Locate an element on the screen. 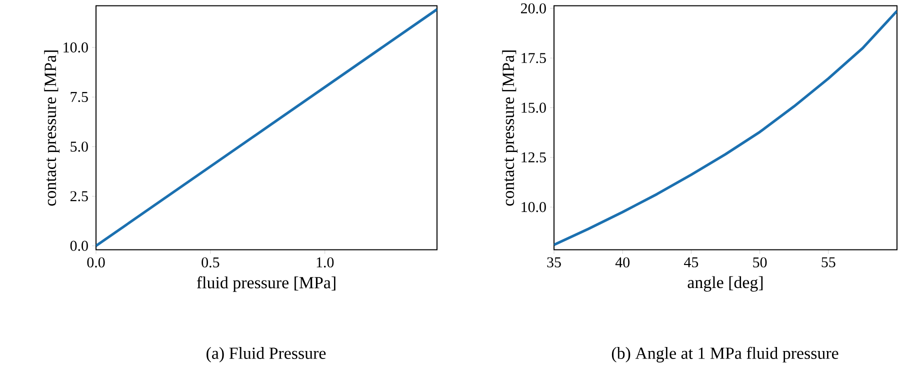  y-tick-label: 17.5 is located at coordinates (534, 58).